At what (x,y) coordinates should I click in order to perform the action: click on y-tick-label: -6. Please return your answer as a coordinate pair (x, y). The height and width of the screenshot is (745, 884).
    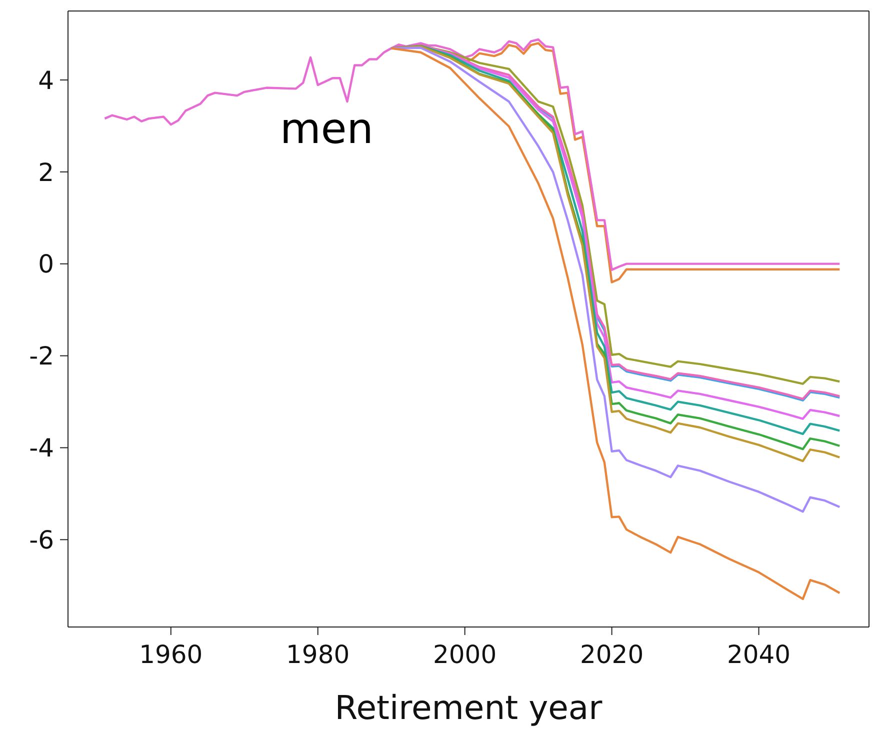
    Looking at the image, I should click on (41, 540).